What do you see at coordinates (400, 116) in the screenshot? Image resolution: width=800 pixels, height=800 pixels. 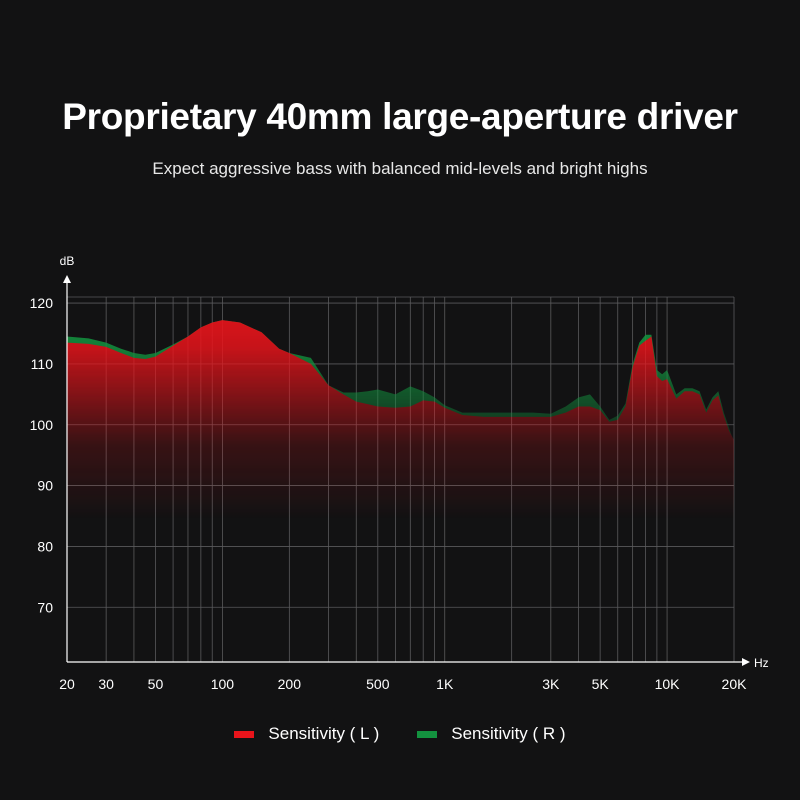 I see `page-title: Proprietary 40mm large-aperture driver` at bounding box center [400, 116].